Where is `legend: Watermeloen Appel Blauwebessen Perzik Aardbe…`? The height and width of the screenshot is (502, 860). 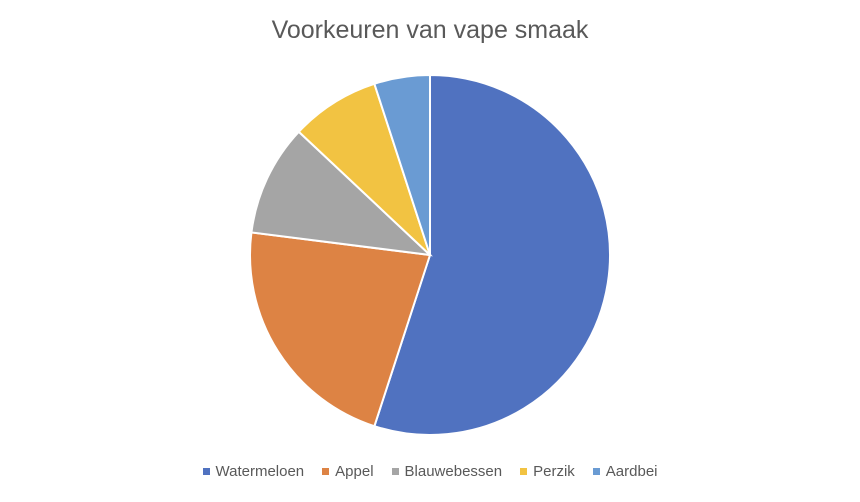
legend: Watermeloen Appel Blauwebessen Perzik Aardbe… is located at coordinates (430, 471).